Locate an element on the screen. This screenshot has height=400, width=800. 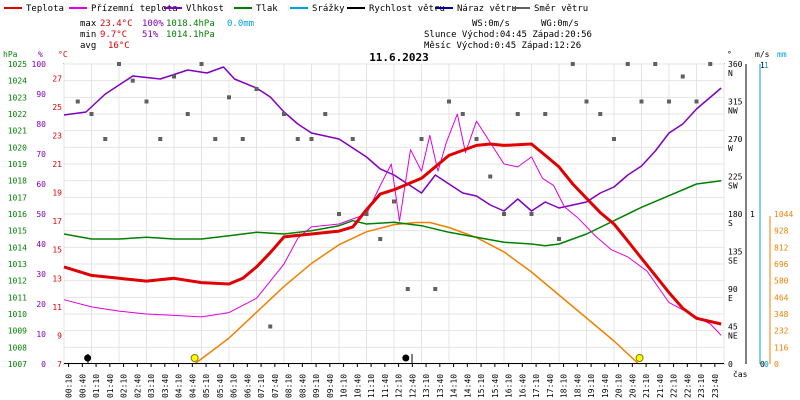
time-tick: 06:40 is located at coordinates (247, 386).